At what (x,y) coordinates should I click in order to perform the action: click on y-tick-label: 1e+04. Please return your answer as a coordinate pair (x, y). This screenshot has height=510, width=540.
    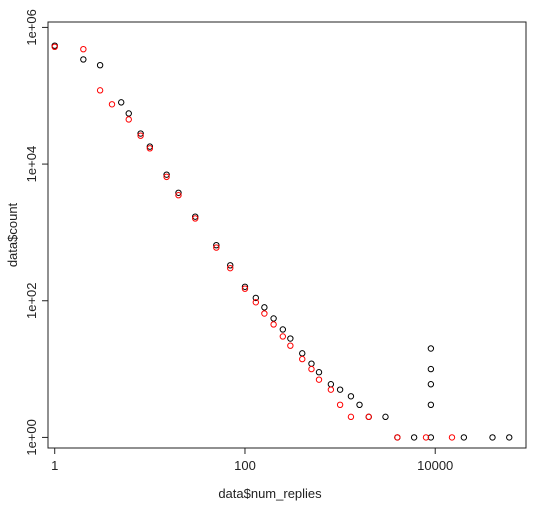
    Looking at the image, I should click on (31, 164).